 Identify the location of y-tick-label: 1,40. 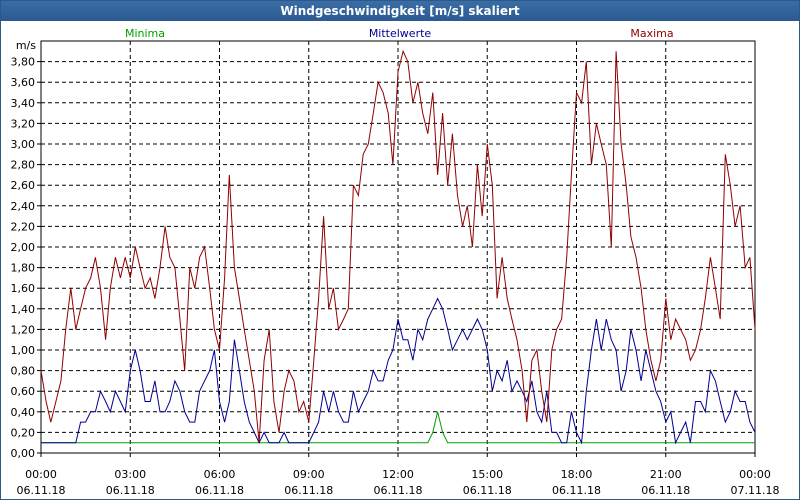
(23, 309).